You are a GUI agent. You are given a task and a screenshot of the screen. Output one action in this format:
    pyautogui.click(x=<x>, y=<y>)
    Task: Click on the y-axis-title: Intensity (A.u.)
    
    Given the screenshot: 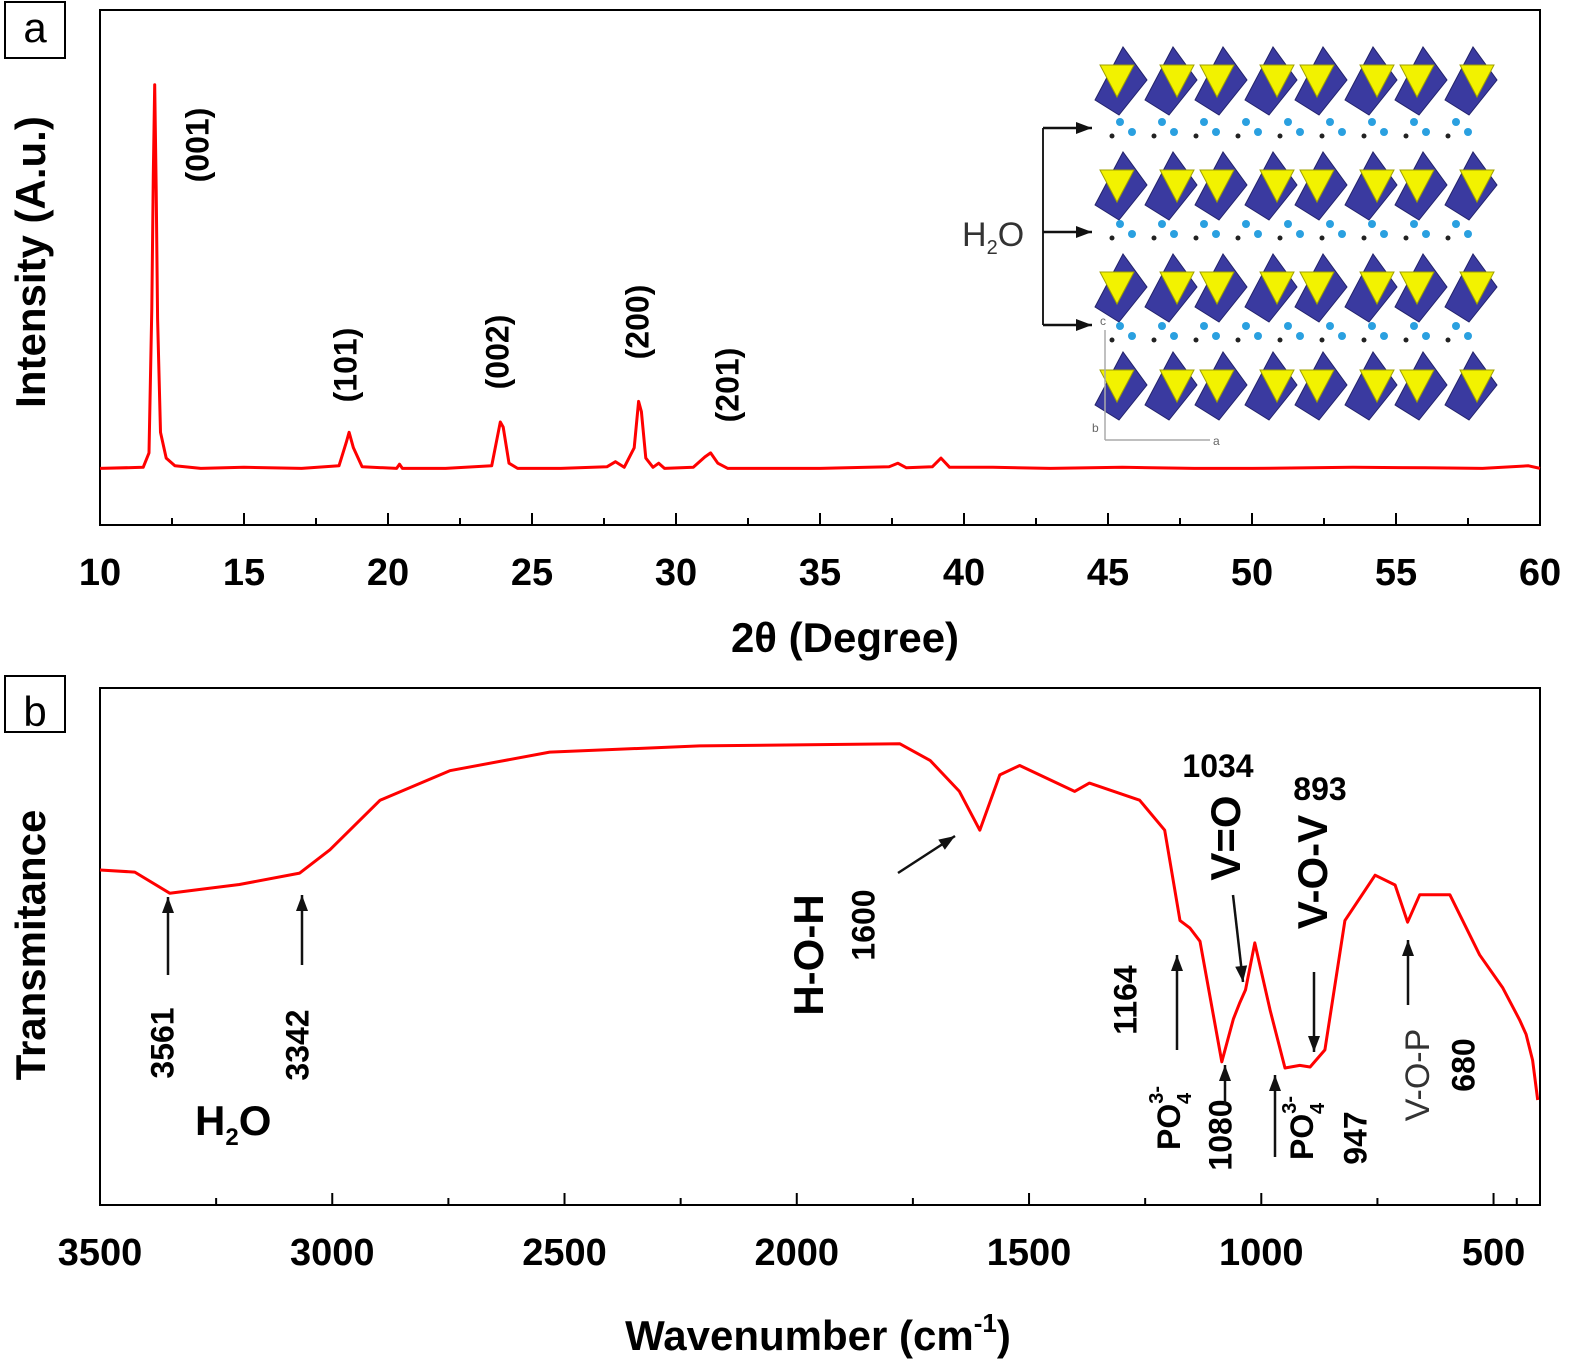 What is the action you would take?
    pyautogui.click(x=30, y=262)
    